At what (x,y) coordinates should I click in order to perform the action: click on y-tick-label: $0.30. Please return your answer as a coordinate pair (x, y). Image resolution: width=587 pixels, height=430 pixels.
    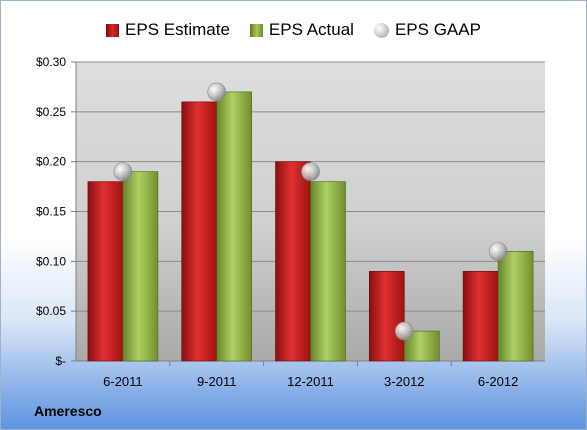
    Looking at the image, I should click on (51, 62).